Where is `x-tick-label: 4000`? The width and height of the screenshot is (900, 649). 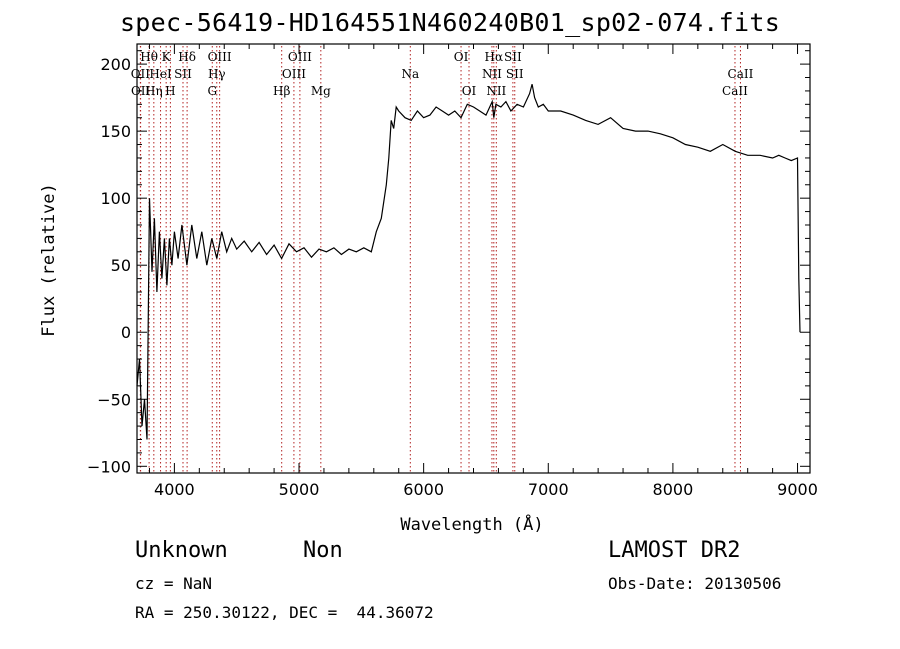
x-tick-label: 4000 is located at coordinates (174, 489).